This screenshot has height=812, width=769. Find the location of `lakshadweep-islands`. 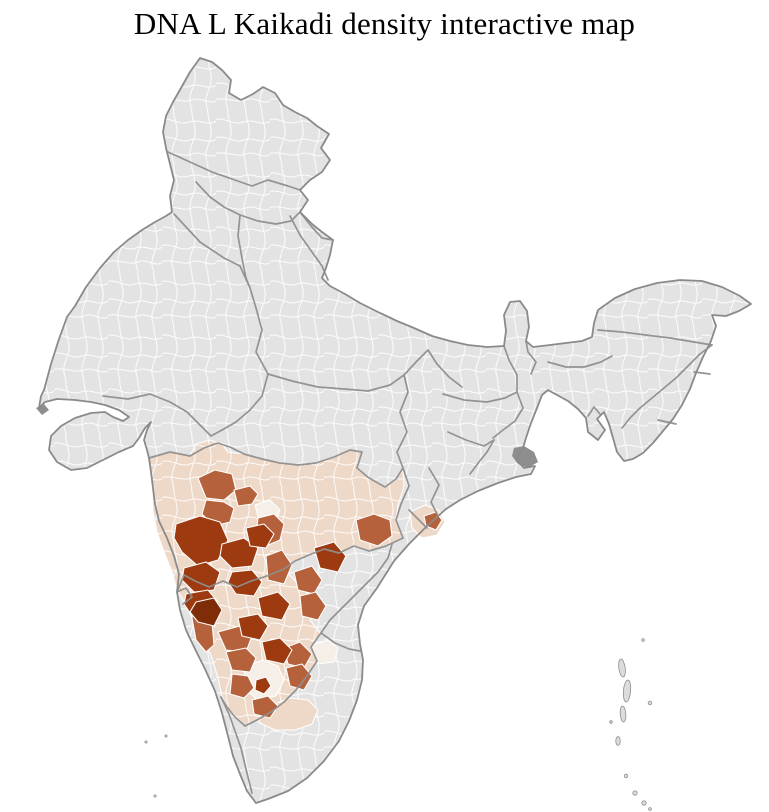

lakshadweep-islands is located at coordinates (156, 766).